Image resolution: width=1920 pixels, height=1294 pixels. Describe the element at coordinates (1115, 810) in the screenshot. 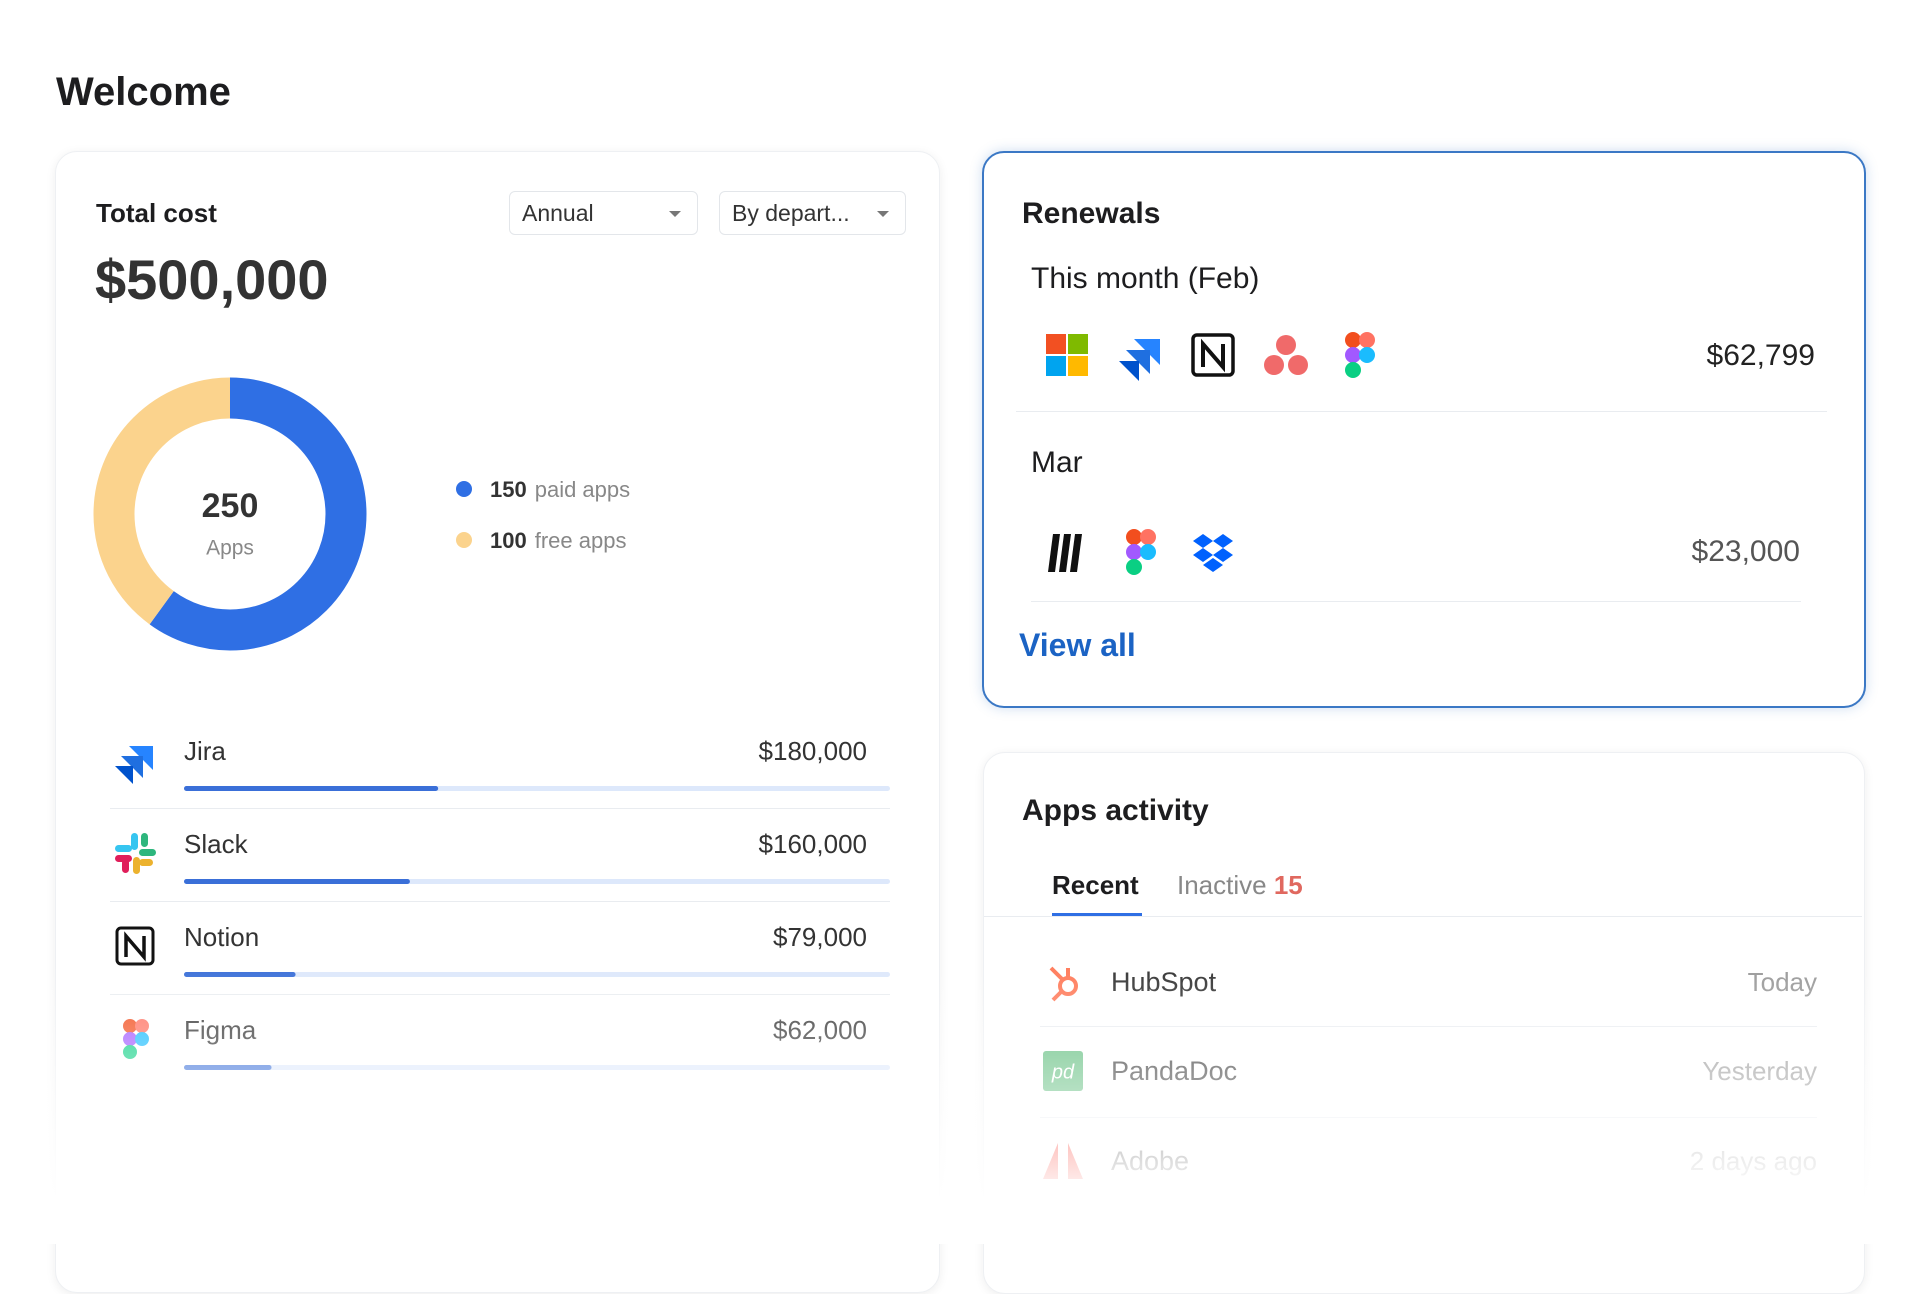

I see `card-title: Apps activity` at that location.